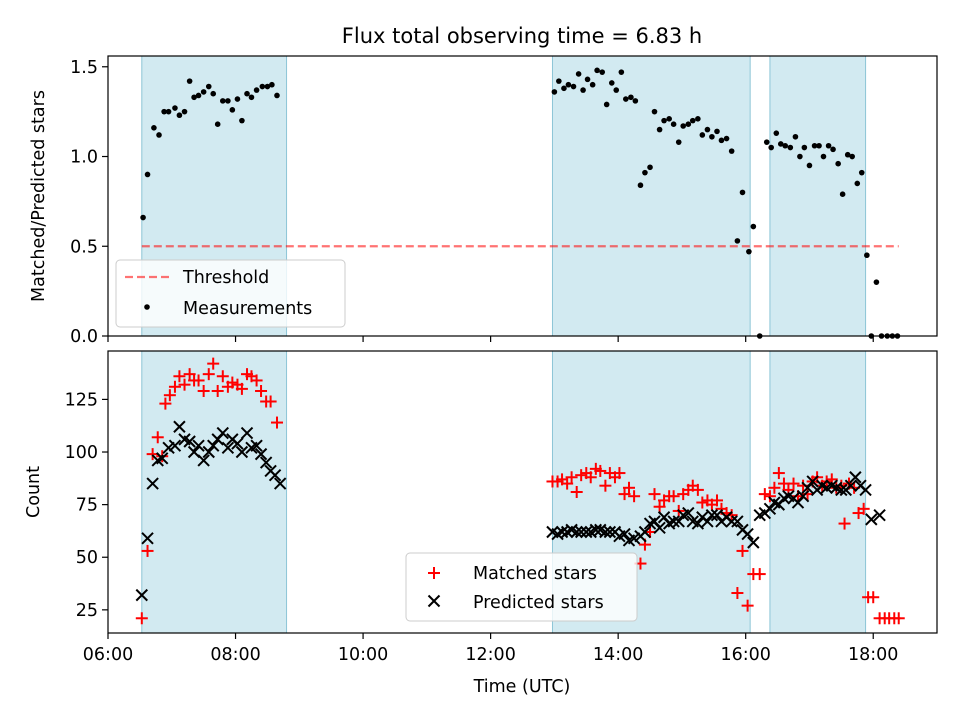  I want to click on top-legend: Threshold Measurements, so click(230, 293).